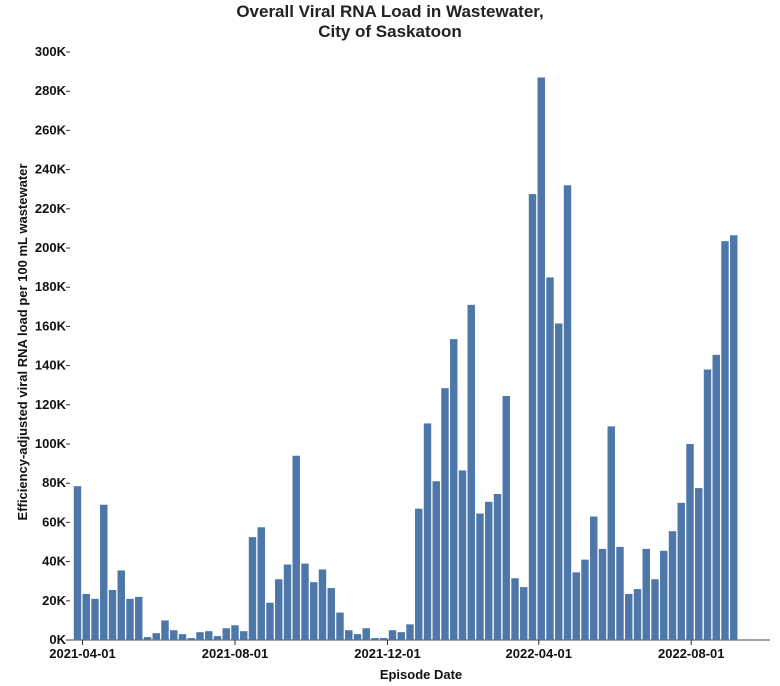 This screenshot has width=780, height=686. I want to click on y-tick-label: 40K, so click(54, 561).